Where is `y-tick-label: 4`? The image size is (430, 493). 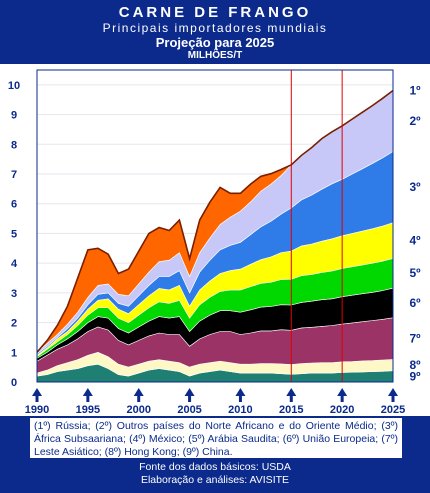
y-tick-label: 4 is located at coordinates (14, 264).